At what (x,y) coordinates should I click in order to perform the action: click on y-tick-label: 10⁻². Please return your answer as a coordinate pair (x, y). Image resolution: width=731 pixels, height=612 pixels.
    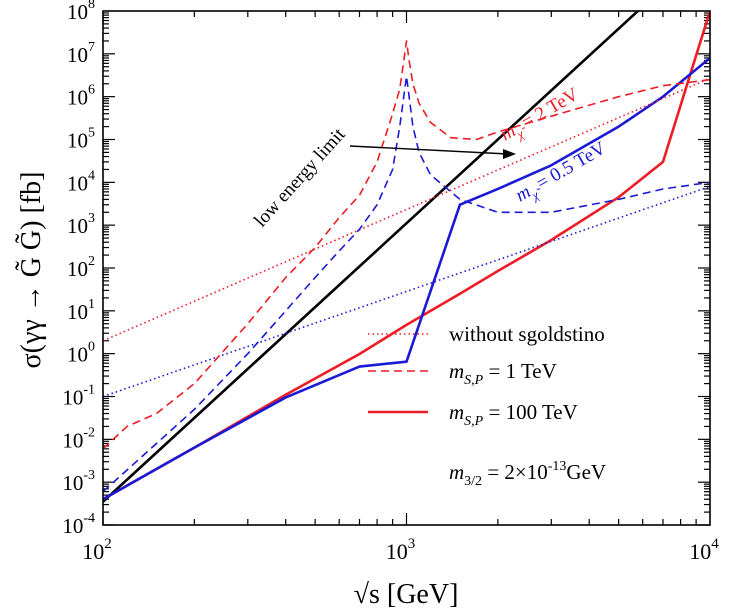
    Looking at the image, I should click on (78, 438).